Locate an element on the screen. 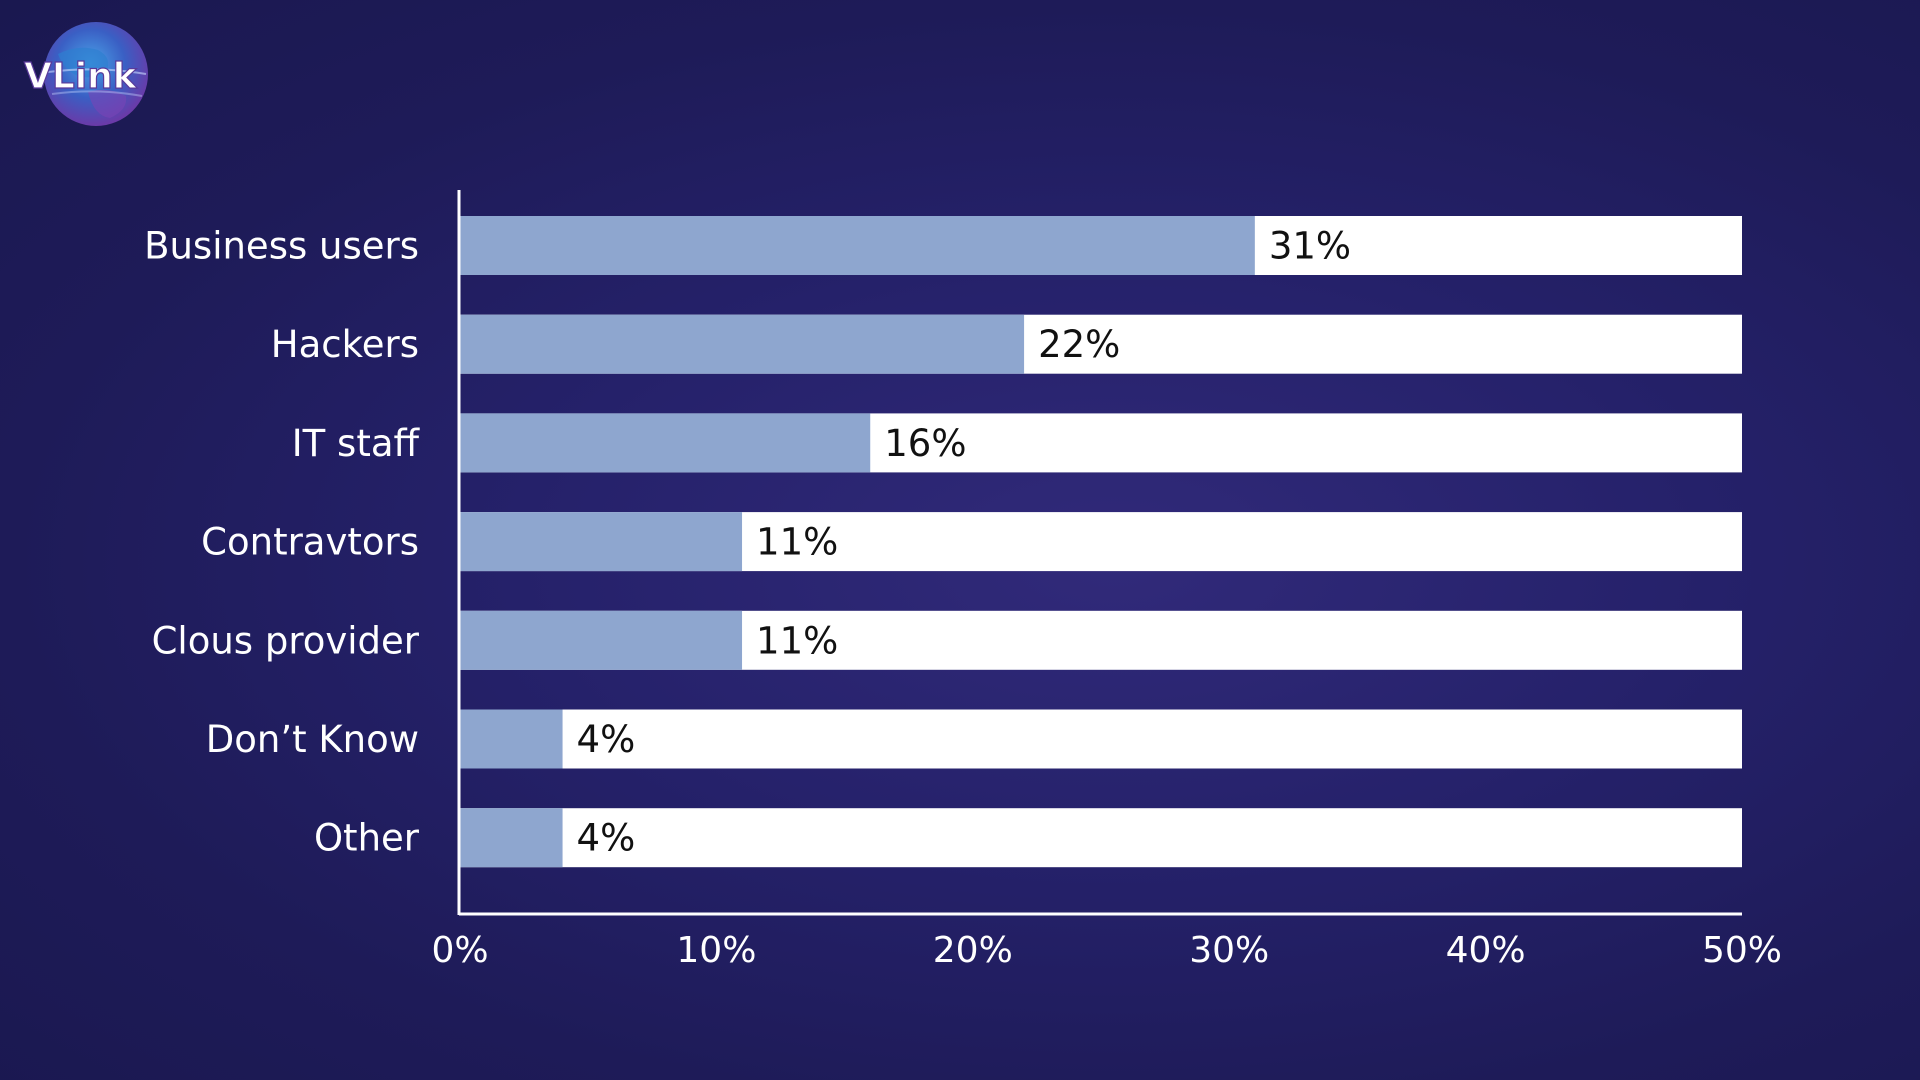 This screenshot has height=1080, width=1920. category-label: Business users is located at coordinates (281, 246).